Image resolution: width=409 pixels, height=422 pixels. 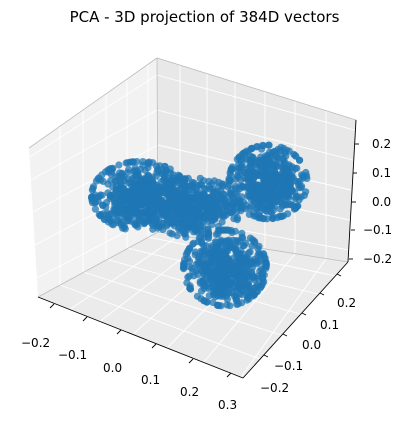 What do you see at coordinates (150, 380) in the screenshot?
I see `x-tick-label: 0.1` at bounding box center [150, 380].